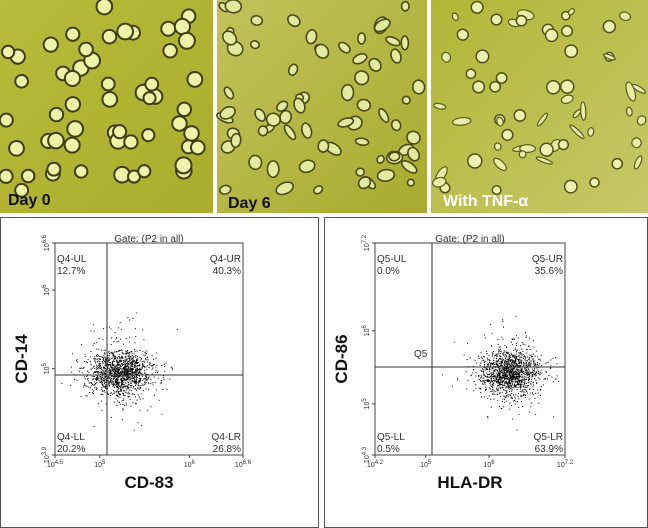 The height and width of the screenshot is (528, 648). Describe the element at coordinates (29, 200) in the screenshot. I see `panel-label: Day 0` at that location.